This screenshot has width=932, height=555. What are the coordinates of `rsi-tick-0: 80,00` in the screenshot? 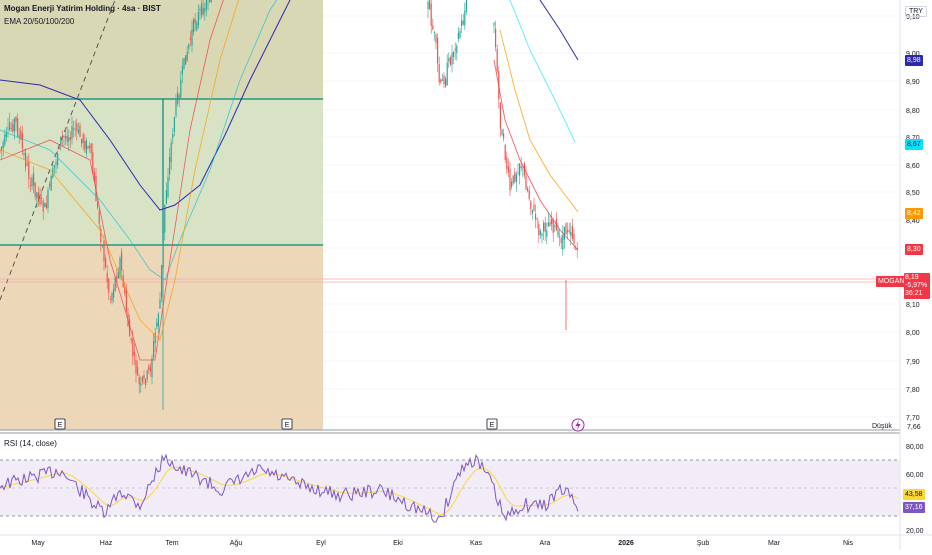 It's located at (915, 447).